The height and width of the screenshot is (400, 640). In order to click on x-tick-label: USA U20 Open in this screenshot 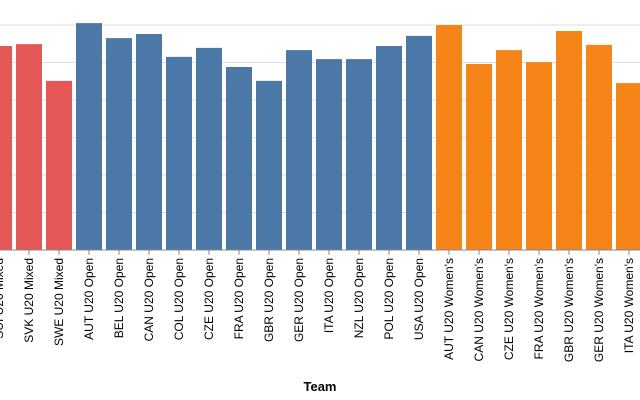, I will do `click(419, 299)`.